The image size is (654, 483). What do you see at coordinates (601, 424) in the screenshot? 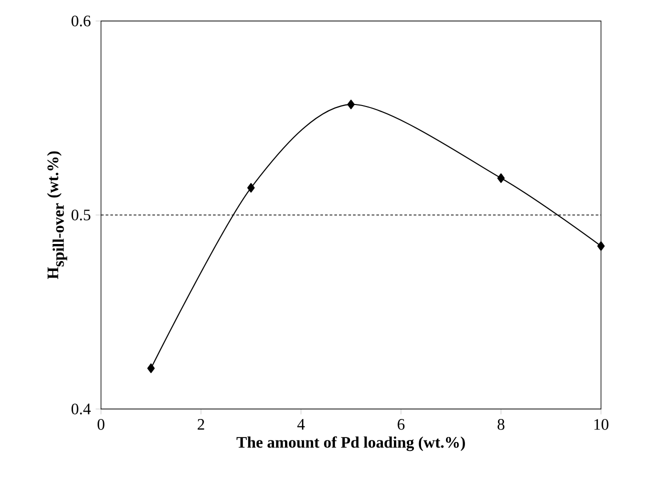
I see `x-tick-label: 10` at bounding box center [601, 424].